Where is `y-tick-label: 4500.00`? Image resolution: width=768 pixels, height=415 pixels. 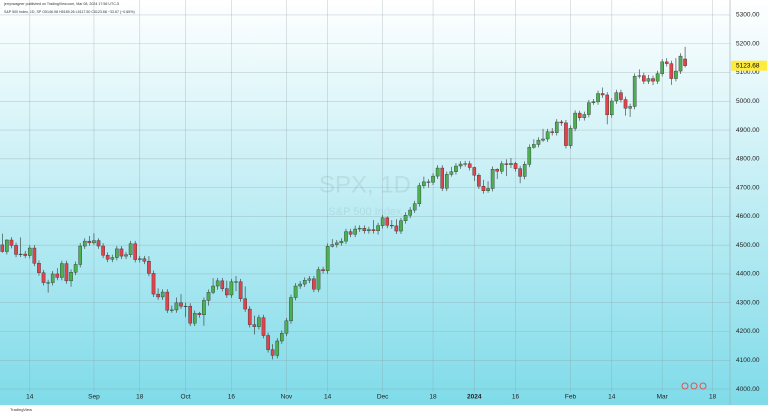
y-tick-label: 4500.00 is located at coordinates (748, 245).